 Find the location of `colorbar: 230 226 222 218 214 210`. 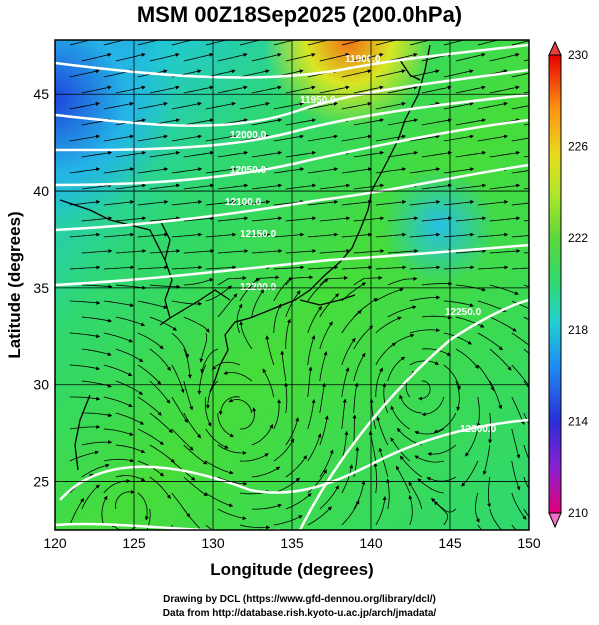

colorbar: 230 226 222 218 214 210 is located at coordinates (568, 284).